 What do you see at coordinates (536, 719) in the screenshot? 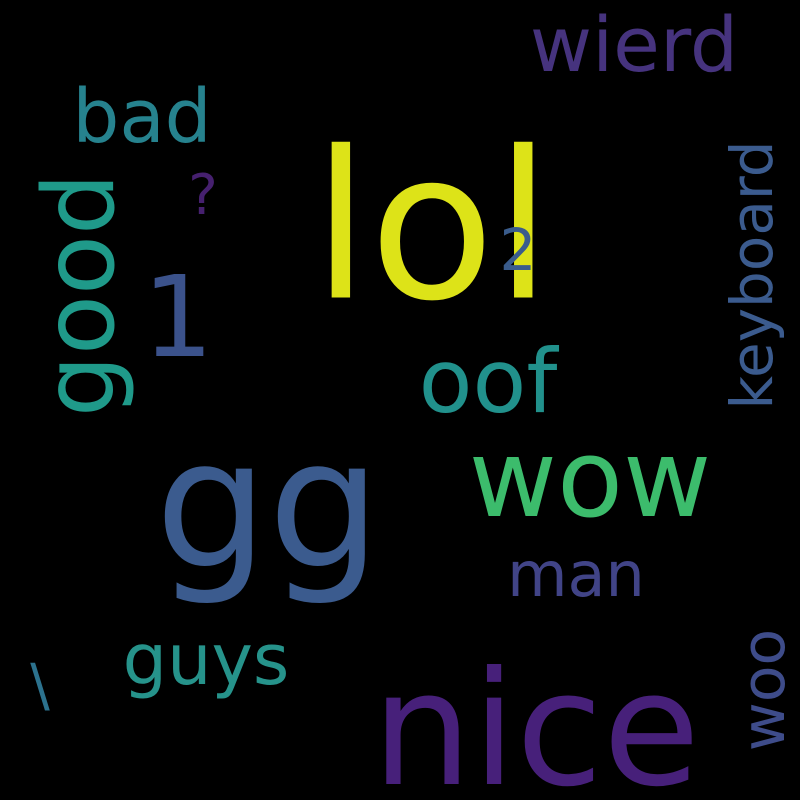
I see `word-nice: nice` at bounding box center [536, 719].